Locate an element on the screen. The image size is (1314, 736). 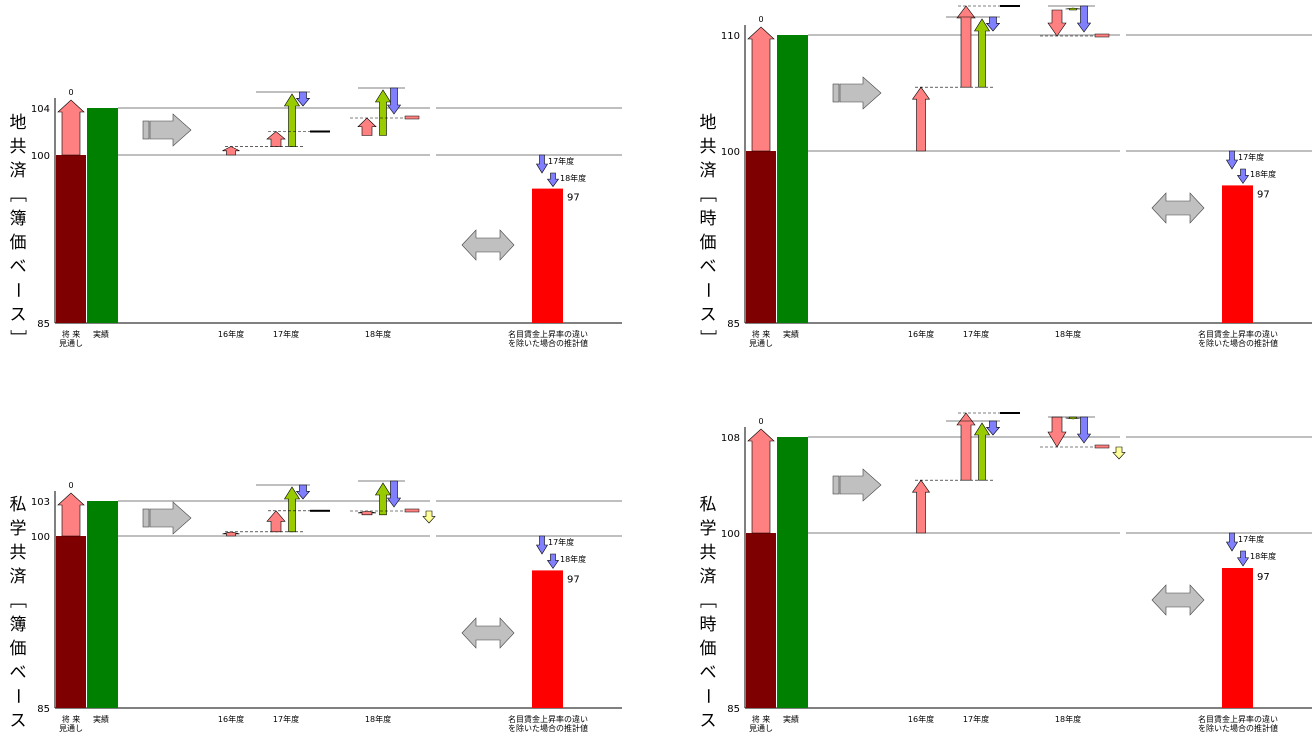
chart-title-char: ］ is located at coordinates (707, 338).